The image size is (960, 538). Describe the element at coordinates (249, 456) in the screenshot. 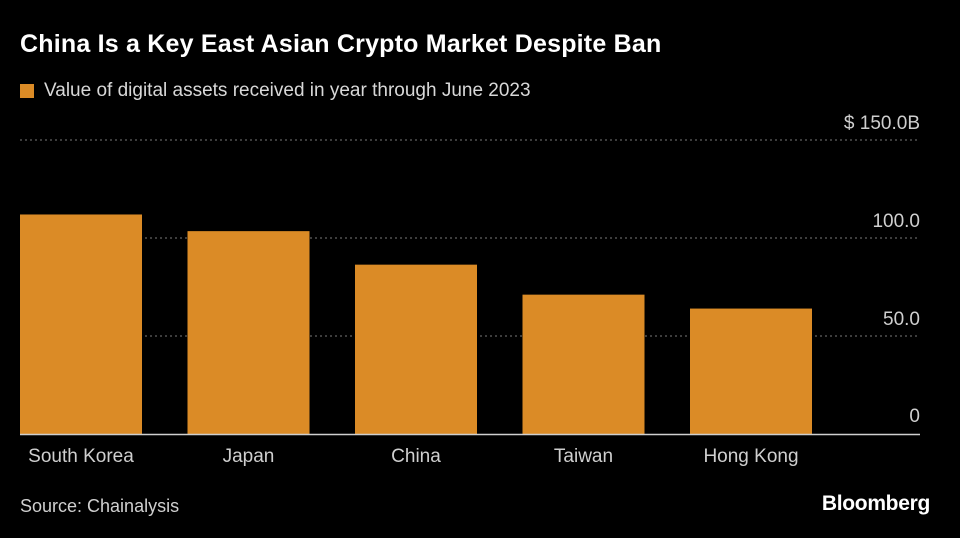

I see `x-tick-label: Japan` at that location.